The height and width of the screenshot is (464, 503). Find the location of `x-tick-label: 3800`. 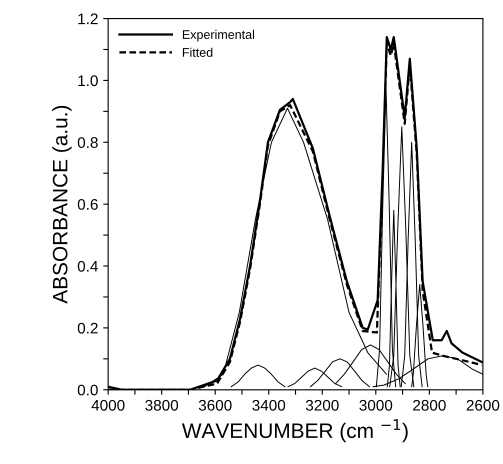

x-tick-label: 3800 is located at coordinates (161, 405).